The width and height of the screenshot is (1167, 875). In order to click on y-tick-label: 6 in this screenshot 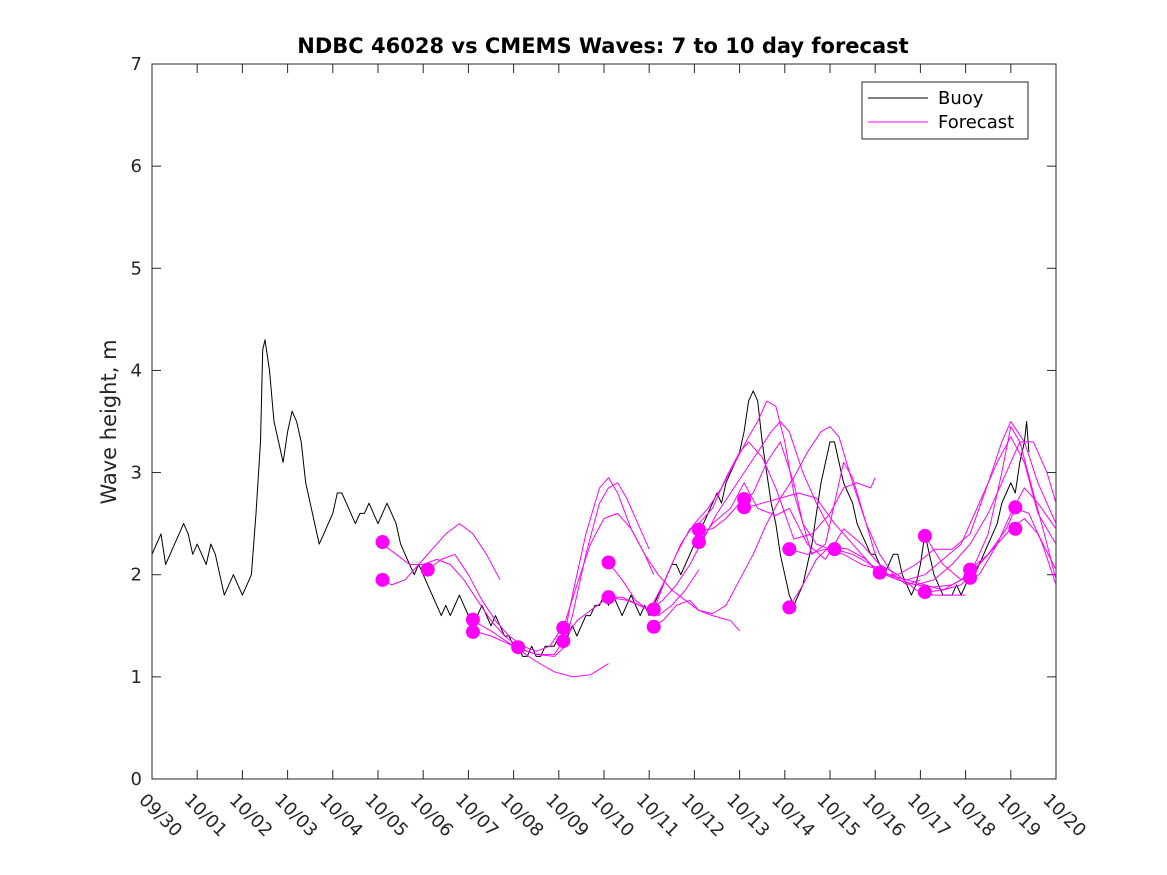, I will do `click(136, 166)`.